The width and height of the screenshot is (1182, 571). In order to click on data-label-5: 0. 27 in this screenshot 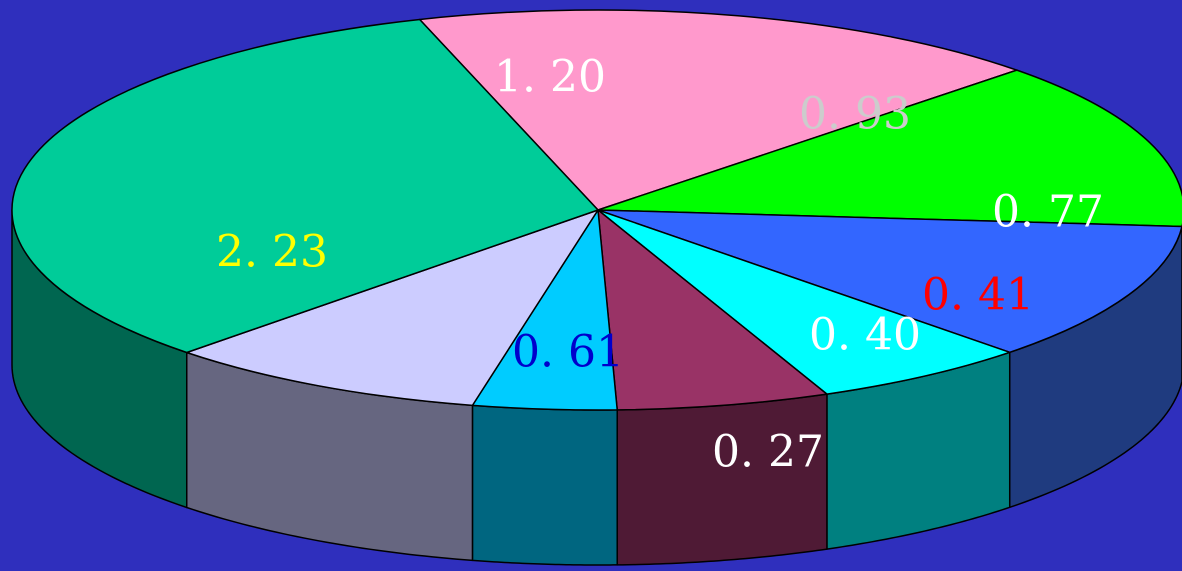, I will do `click(768, 452)`.